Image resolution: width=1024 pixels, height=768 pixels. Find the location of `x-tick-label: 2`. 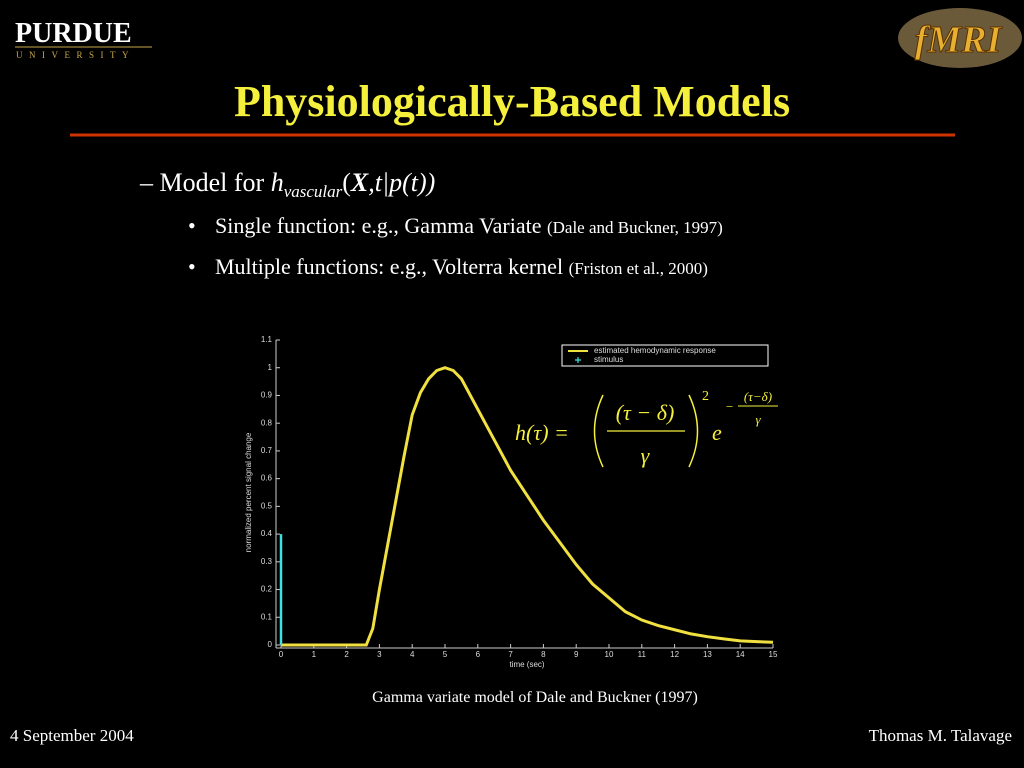

x-tick-label: 2 is located at coordinates (346, 654).